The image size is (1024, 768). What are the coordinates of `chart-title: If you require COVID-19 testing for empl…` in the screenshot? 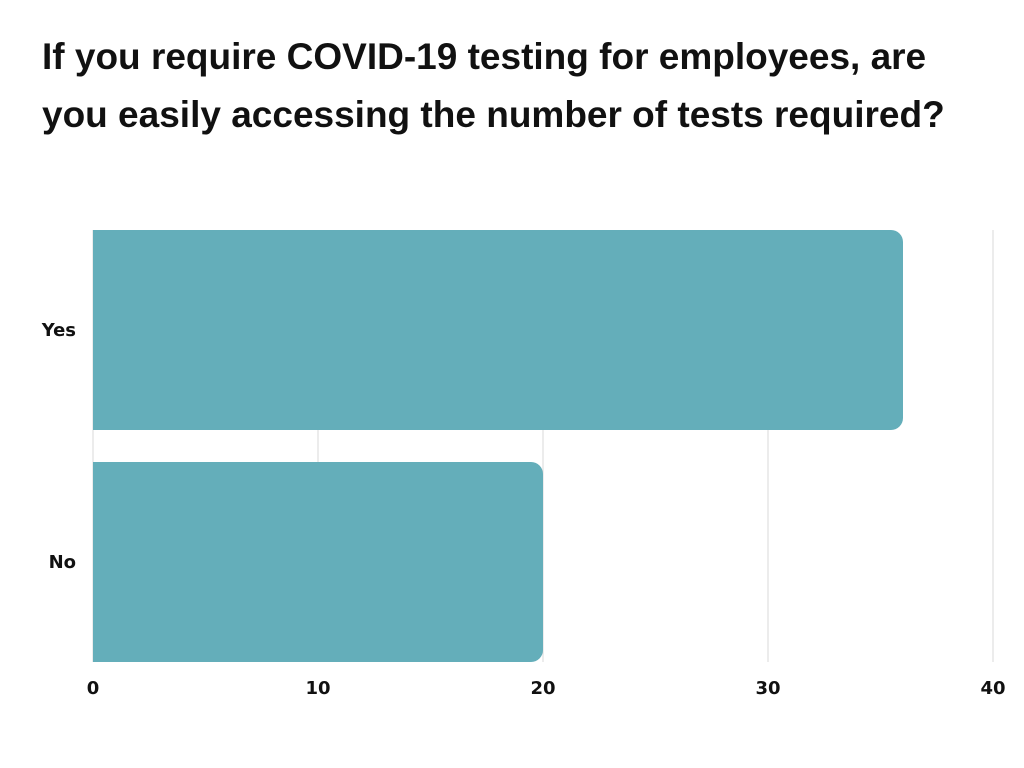 It's located at (493, 85).